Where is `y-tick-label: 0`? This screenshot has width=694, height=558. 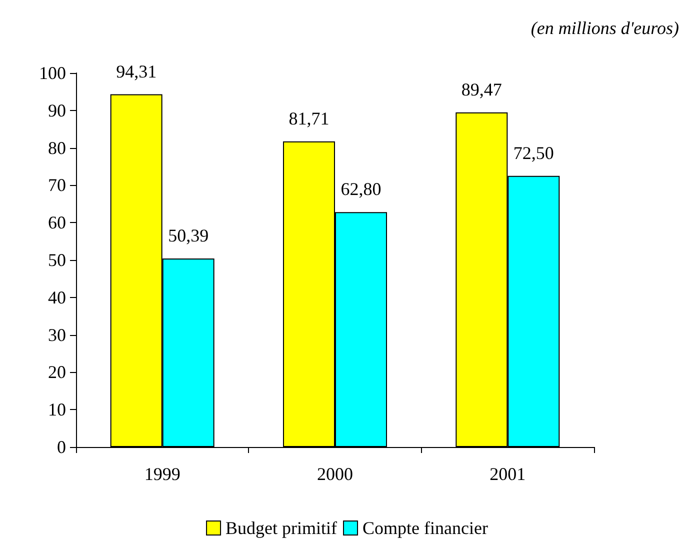 y-tick-label: 0 is located at coordinates (61, 447).